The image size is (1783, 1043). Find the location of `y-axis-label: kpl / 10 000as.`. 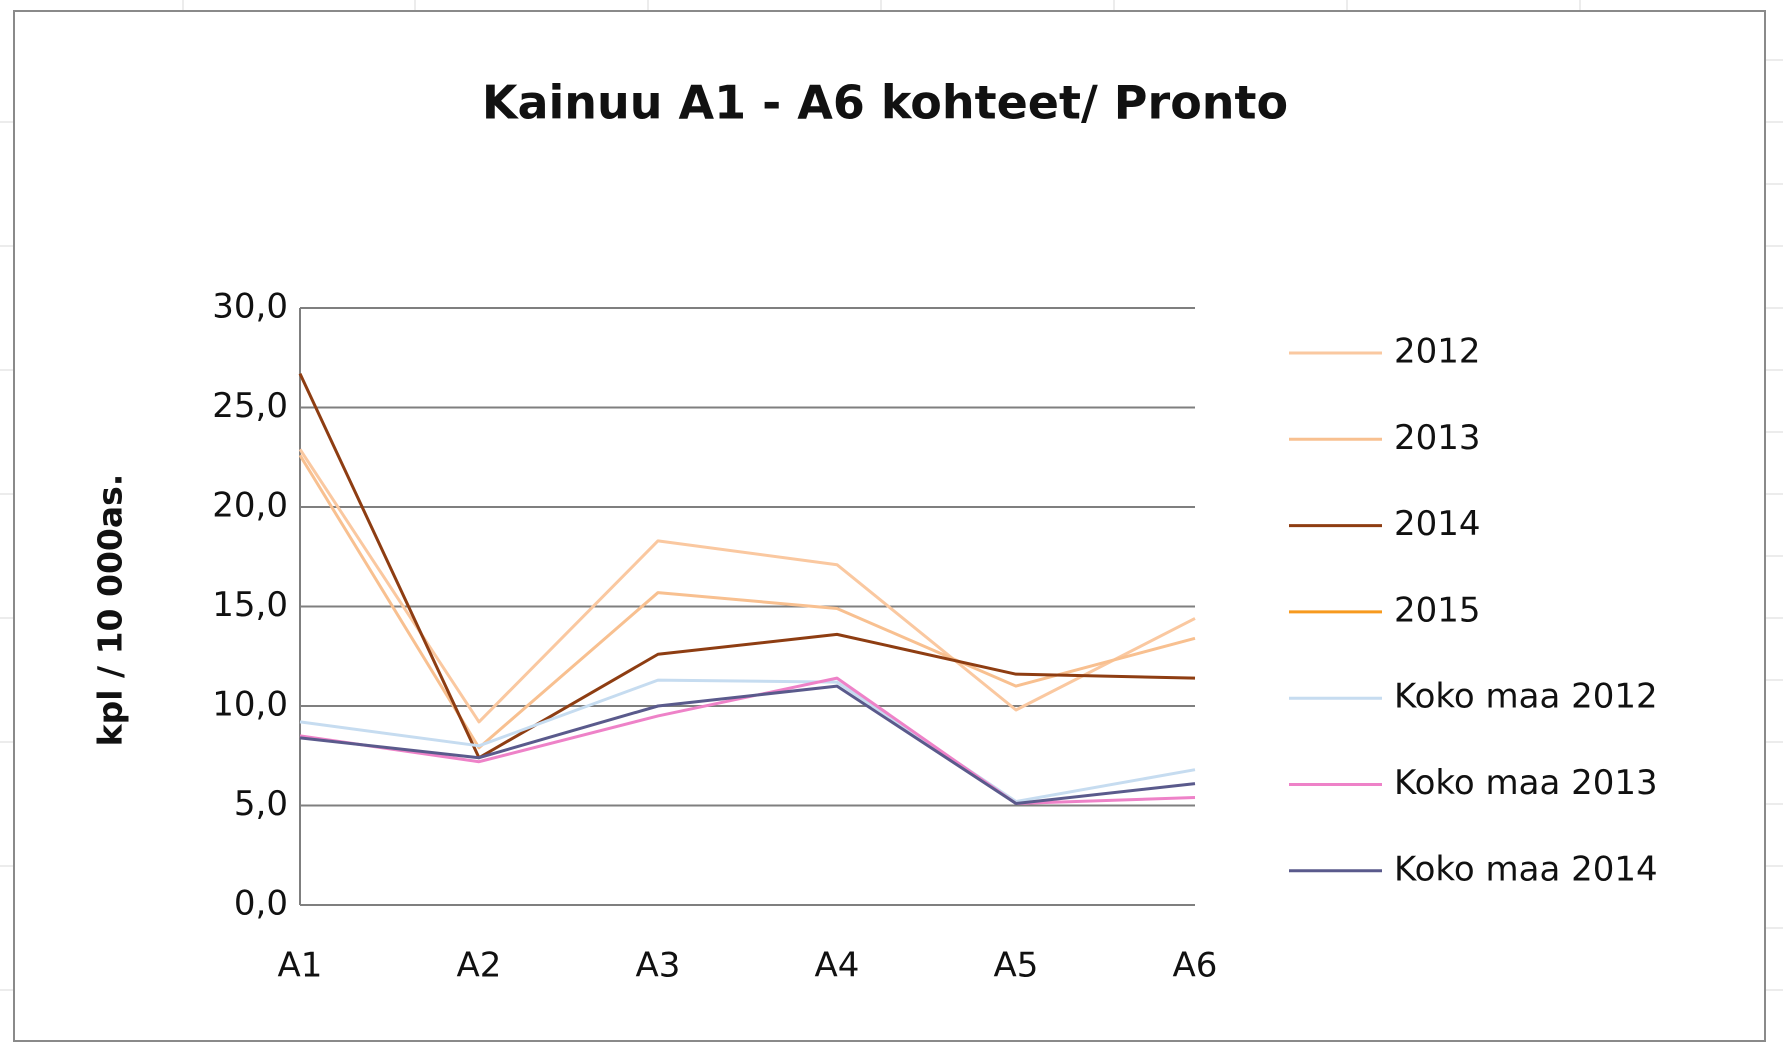

y-axis-label: kpl / 10 000as. is located at coordinates (110, 610).